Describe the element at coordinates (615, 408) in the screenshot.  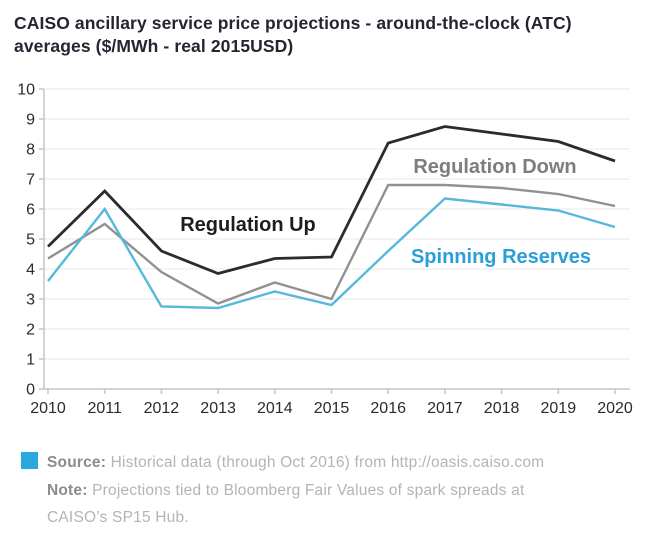
I see `x-tick-label: 2020` at that location.